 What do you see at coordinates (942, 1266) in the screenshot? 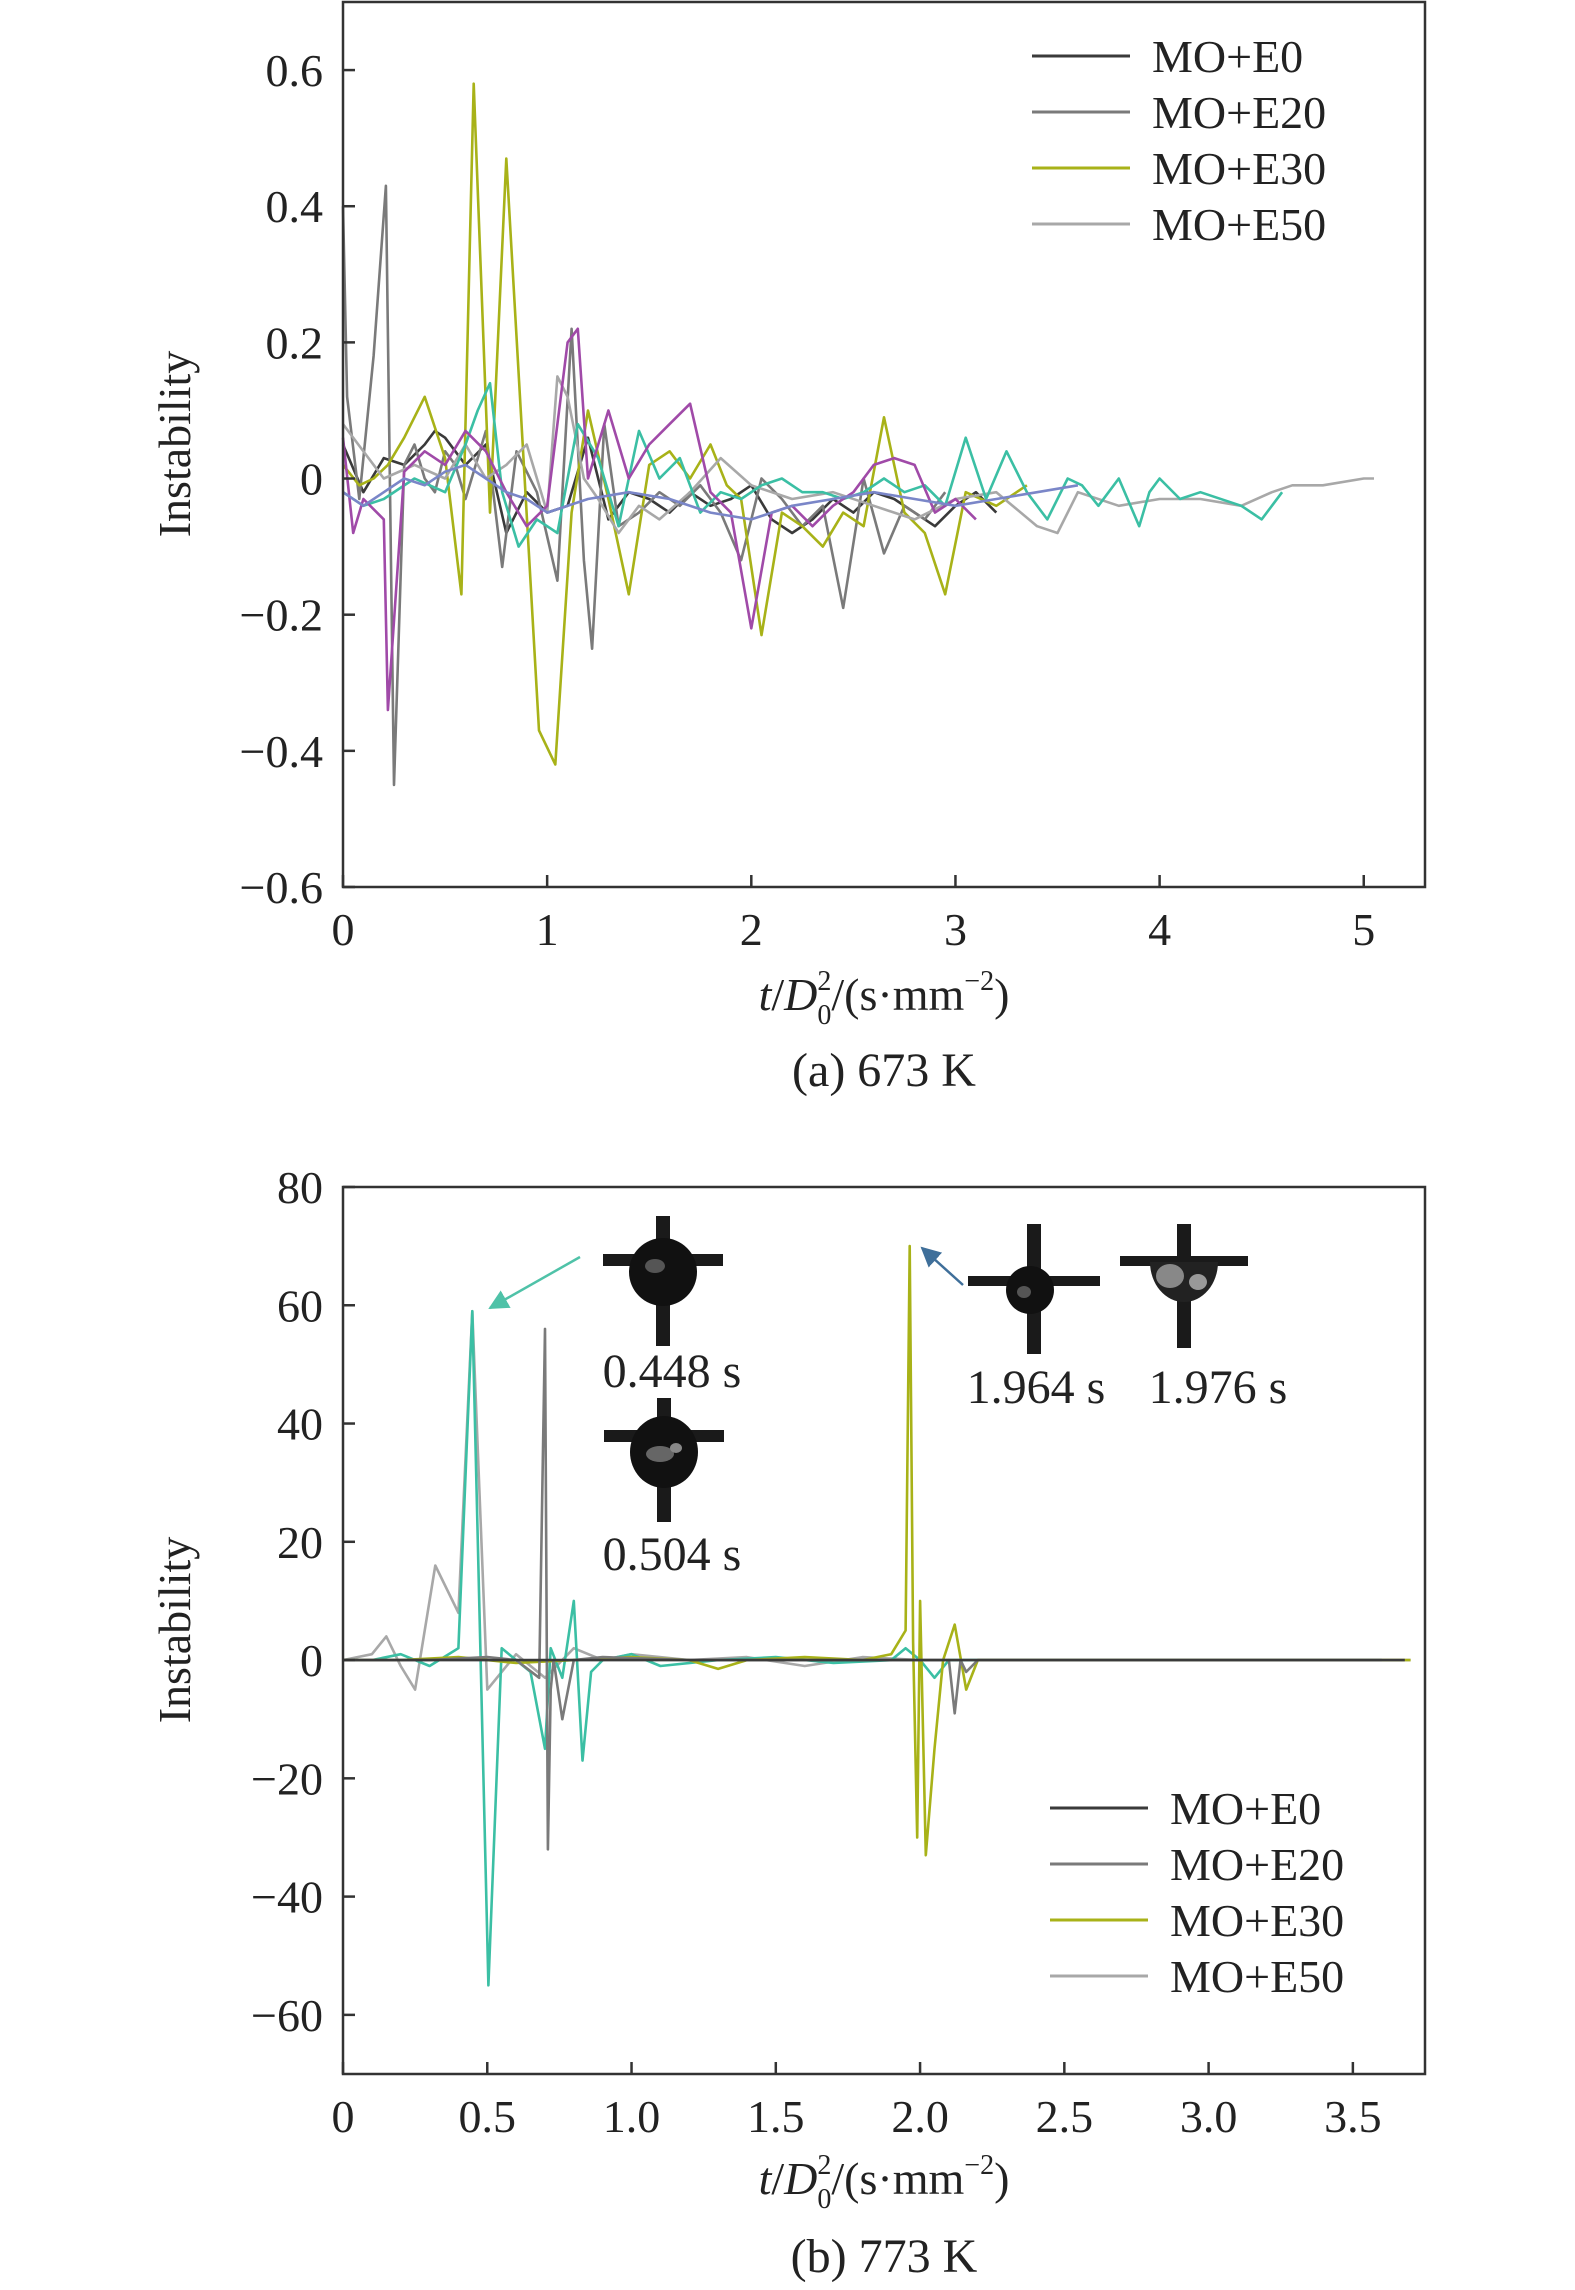
I see `annotation-arrow-1964s` at bounding box center [942, 1266].